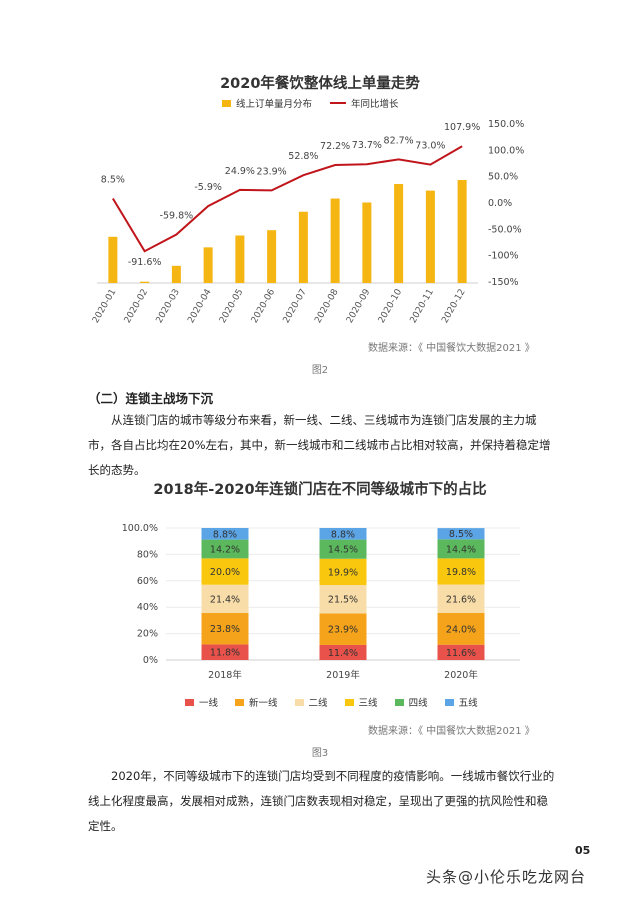 Image resolution: width=640 pixels, height=900 pixels. I want to click on chart2-data-label: 21.4%, so click(225, 599).